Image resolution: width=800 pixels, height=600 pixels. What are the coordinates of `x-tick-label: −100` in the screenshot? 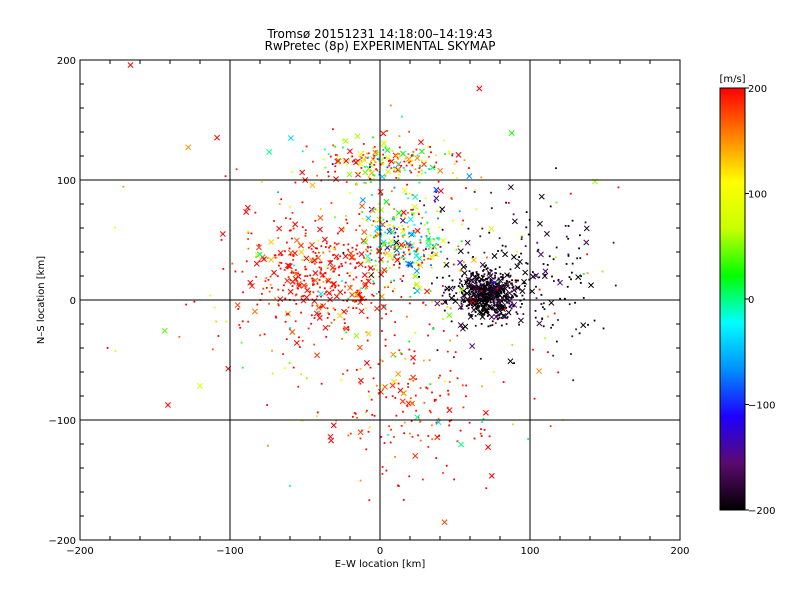 It's located at (229, 551).